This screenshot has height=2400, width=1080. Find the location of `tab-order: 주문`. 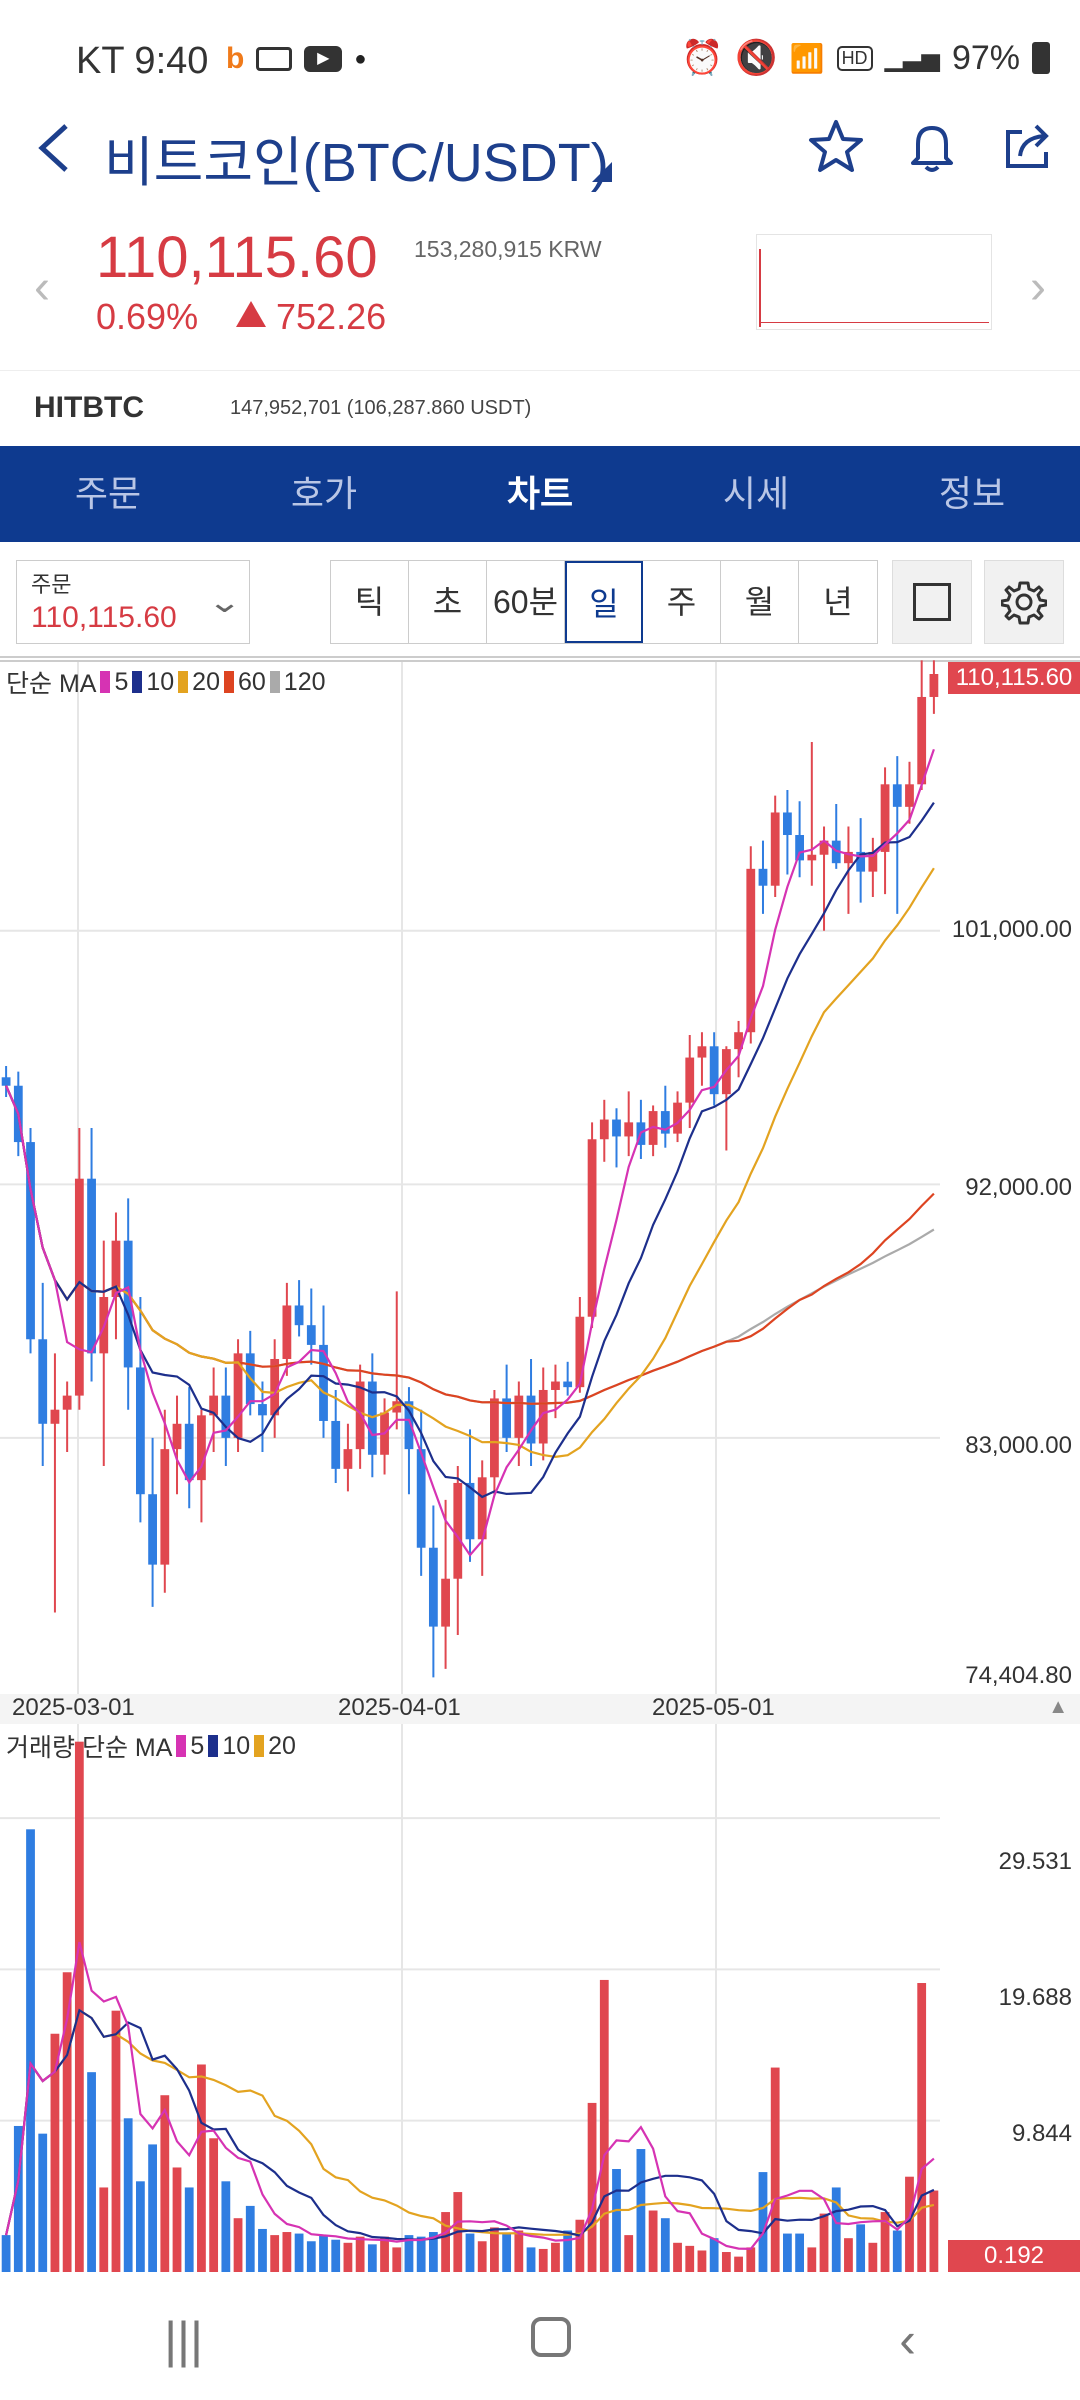

tab-order: 주문 is located at coordinates (108, 493).